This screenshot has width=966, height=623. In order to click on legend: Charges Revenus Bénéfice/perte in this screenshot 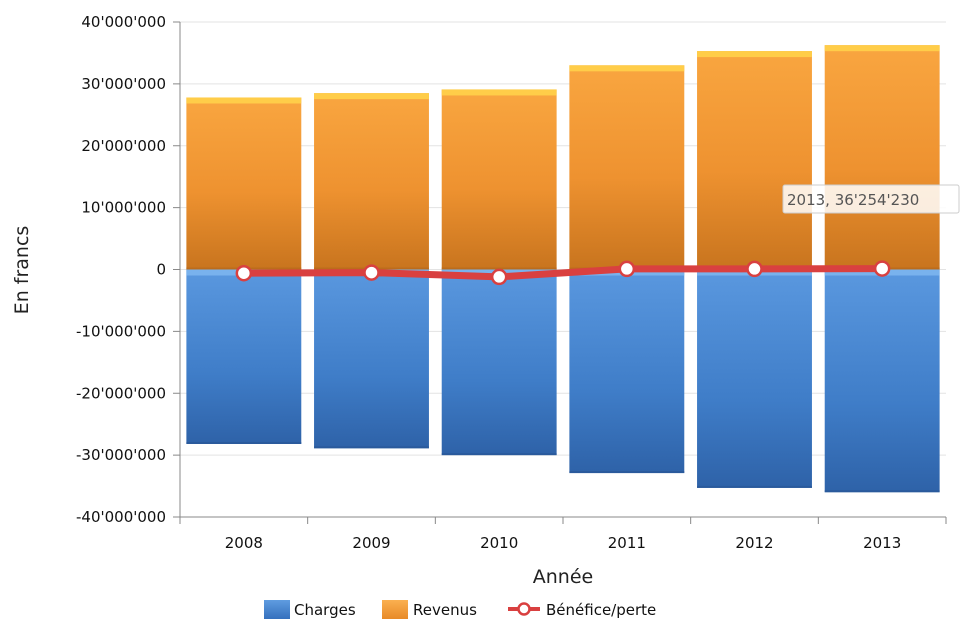, I will do `click(460, 609)`.